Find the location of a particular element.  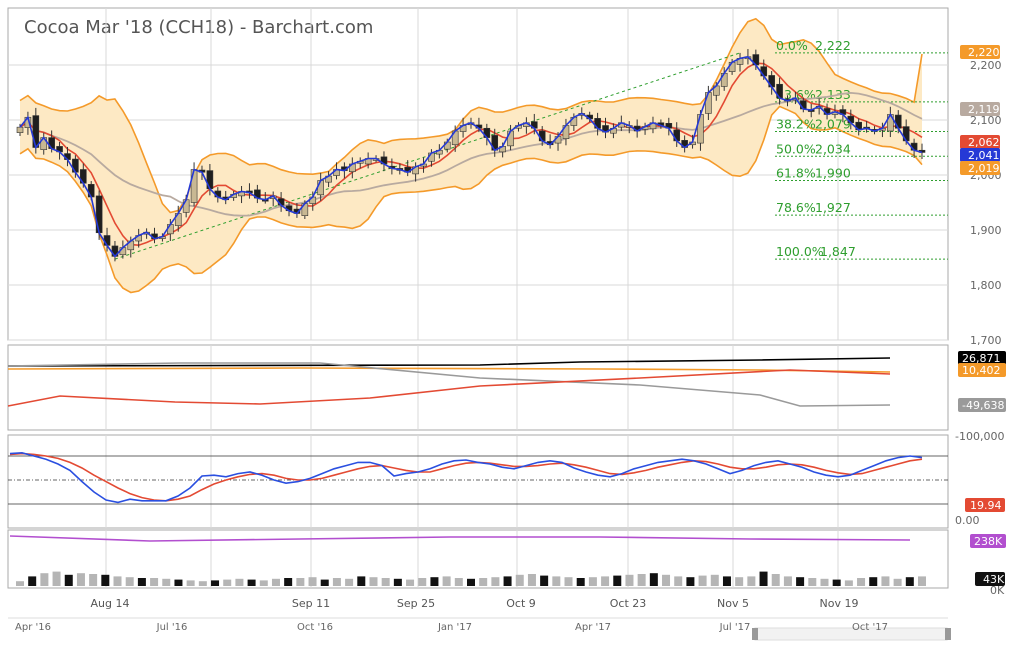

date-axis-label: Aug 14 is located at coordinates (110, 603).